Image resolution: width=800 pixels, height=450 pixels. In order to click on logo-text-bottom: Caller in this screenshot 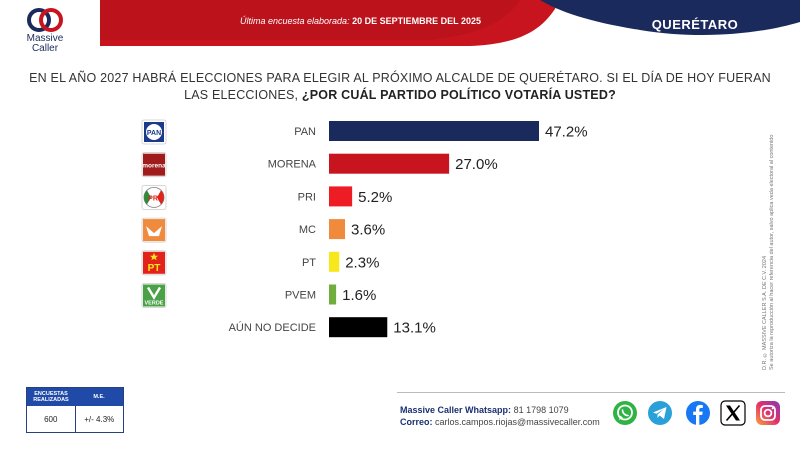, I will do `click(45, 48)`.